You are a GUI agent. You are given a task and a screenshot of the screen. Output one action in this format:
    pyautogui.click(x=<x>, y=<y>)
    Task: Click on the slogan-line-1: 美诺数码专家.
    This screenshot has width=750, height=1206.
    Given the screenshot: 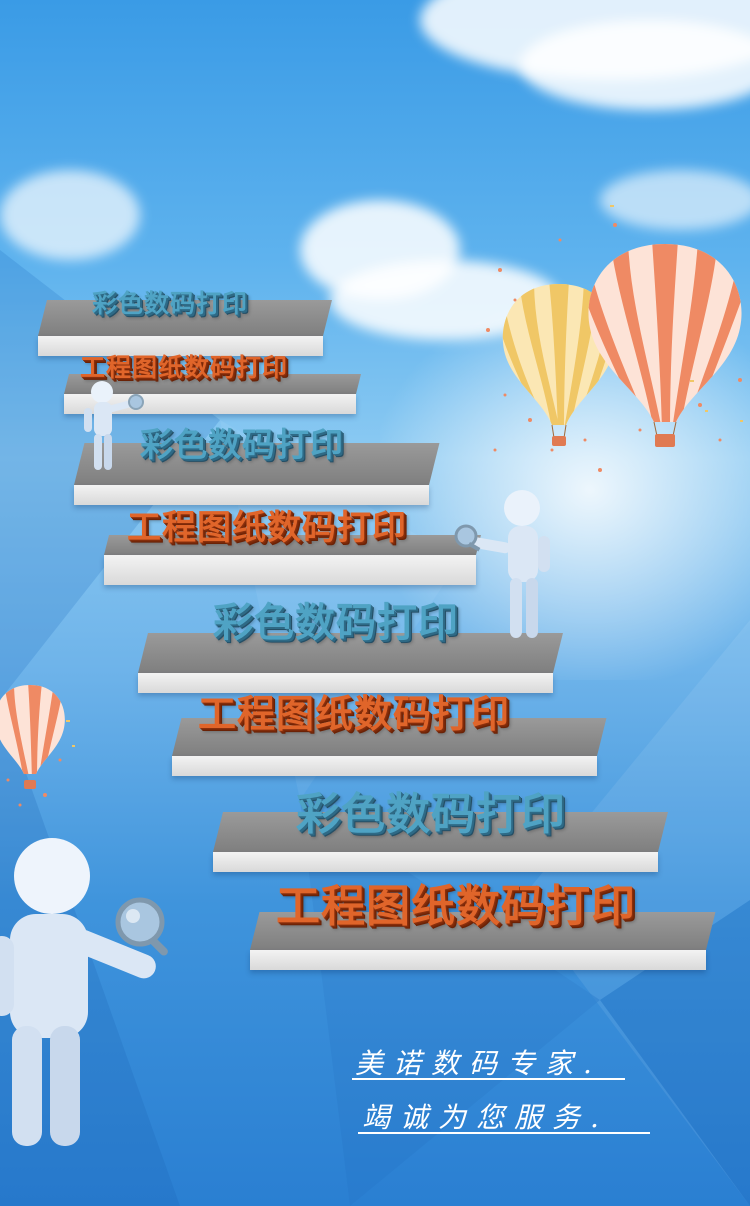 What is the action you would take?
    pyautogui.click(x=478, y=1063)
    